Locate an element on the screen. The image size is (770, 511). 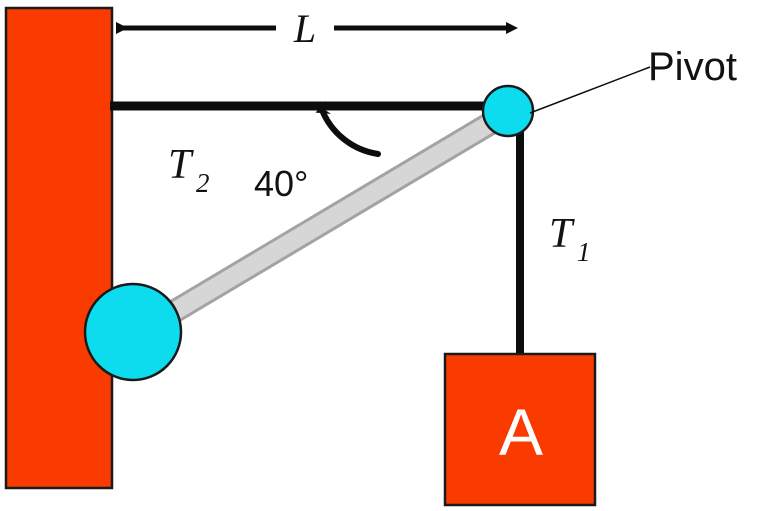
tension-t2-base: T is located at coordinates (181, 165).